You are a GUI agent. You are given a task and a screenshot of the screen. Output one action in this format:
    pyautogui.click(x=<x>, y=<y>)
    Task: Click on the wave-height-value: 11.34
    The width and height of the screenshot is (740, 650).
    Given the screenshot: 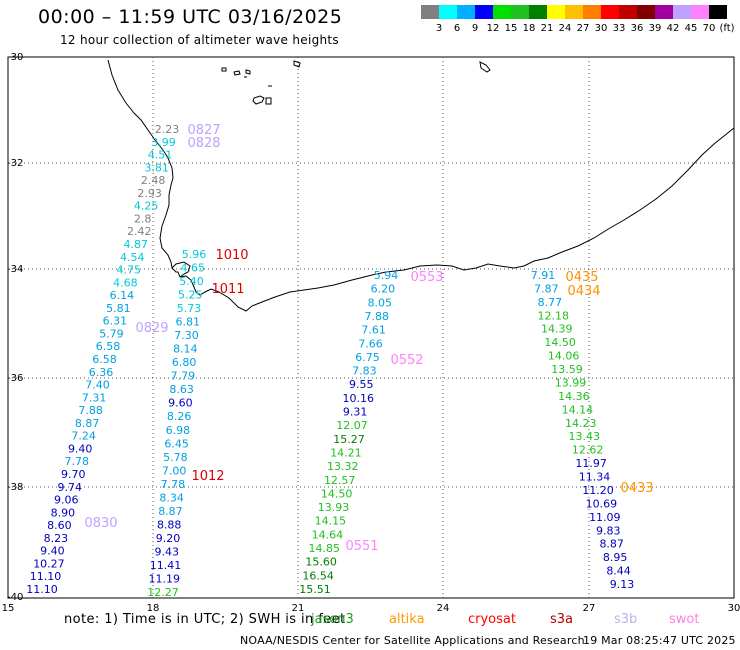 What is the action you would take?
    pyautogui.click(x=595, y=477)
    